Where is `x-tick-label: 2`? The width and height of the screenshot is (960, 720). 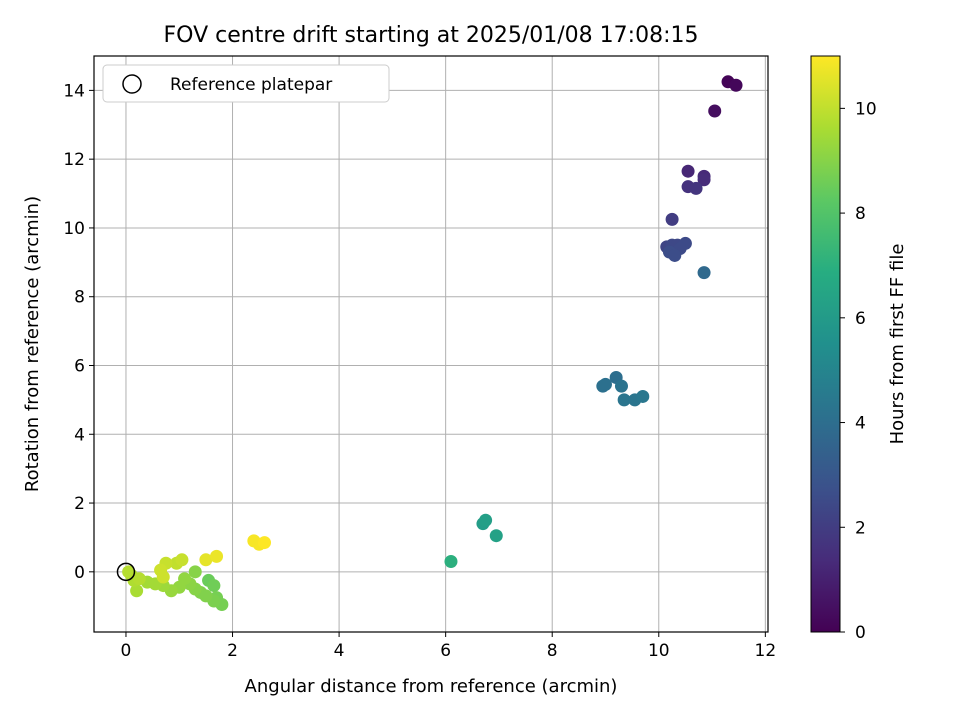
x-tick-label: 2 is located at coordinates (232, 651).